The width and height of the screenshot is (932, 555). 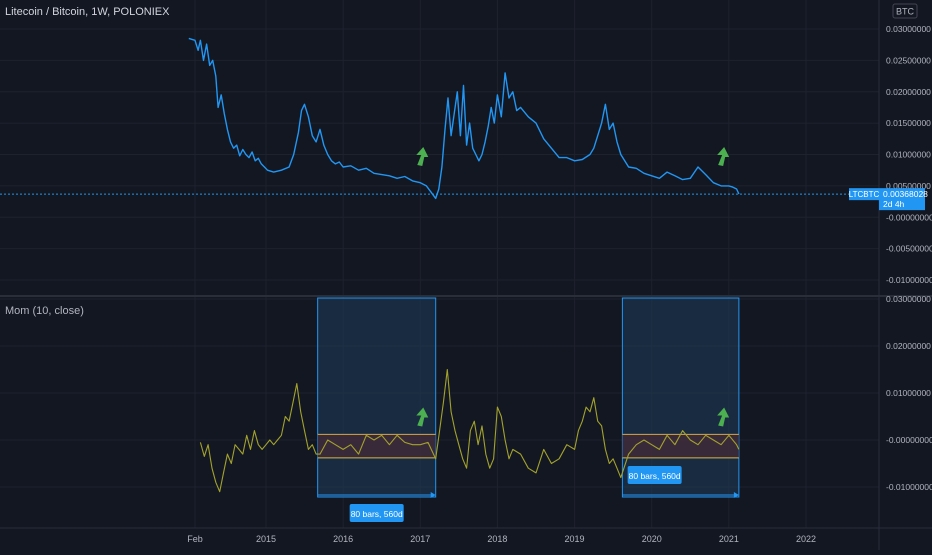 What do you see at coordinates (908, 299) in the screenshot?
I see `momentum-axis-label: 0.03000000` at bounding box center [908, 299].